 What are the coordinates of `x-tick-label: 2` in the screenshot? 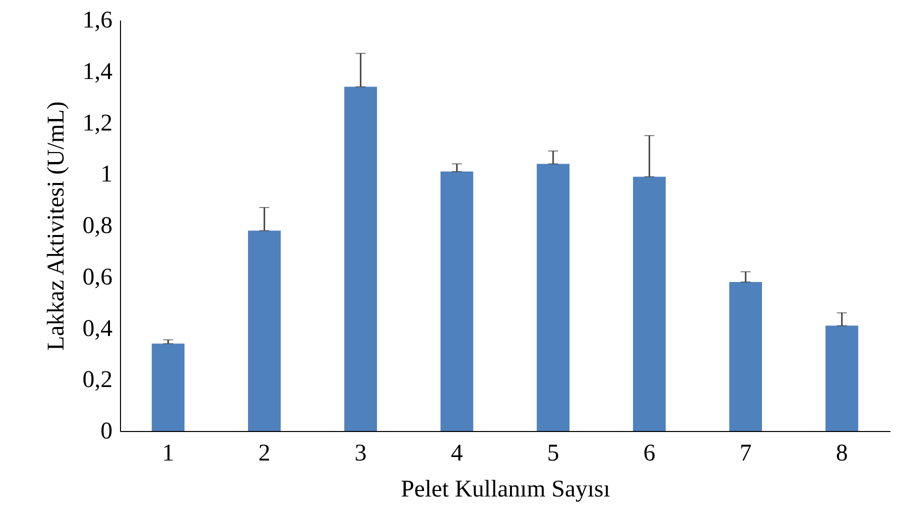 It's located at (264, 453).